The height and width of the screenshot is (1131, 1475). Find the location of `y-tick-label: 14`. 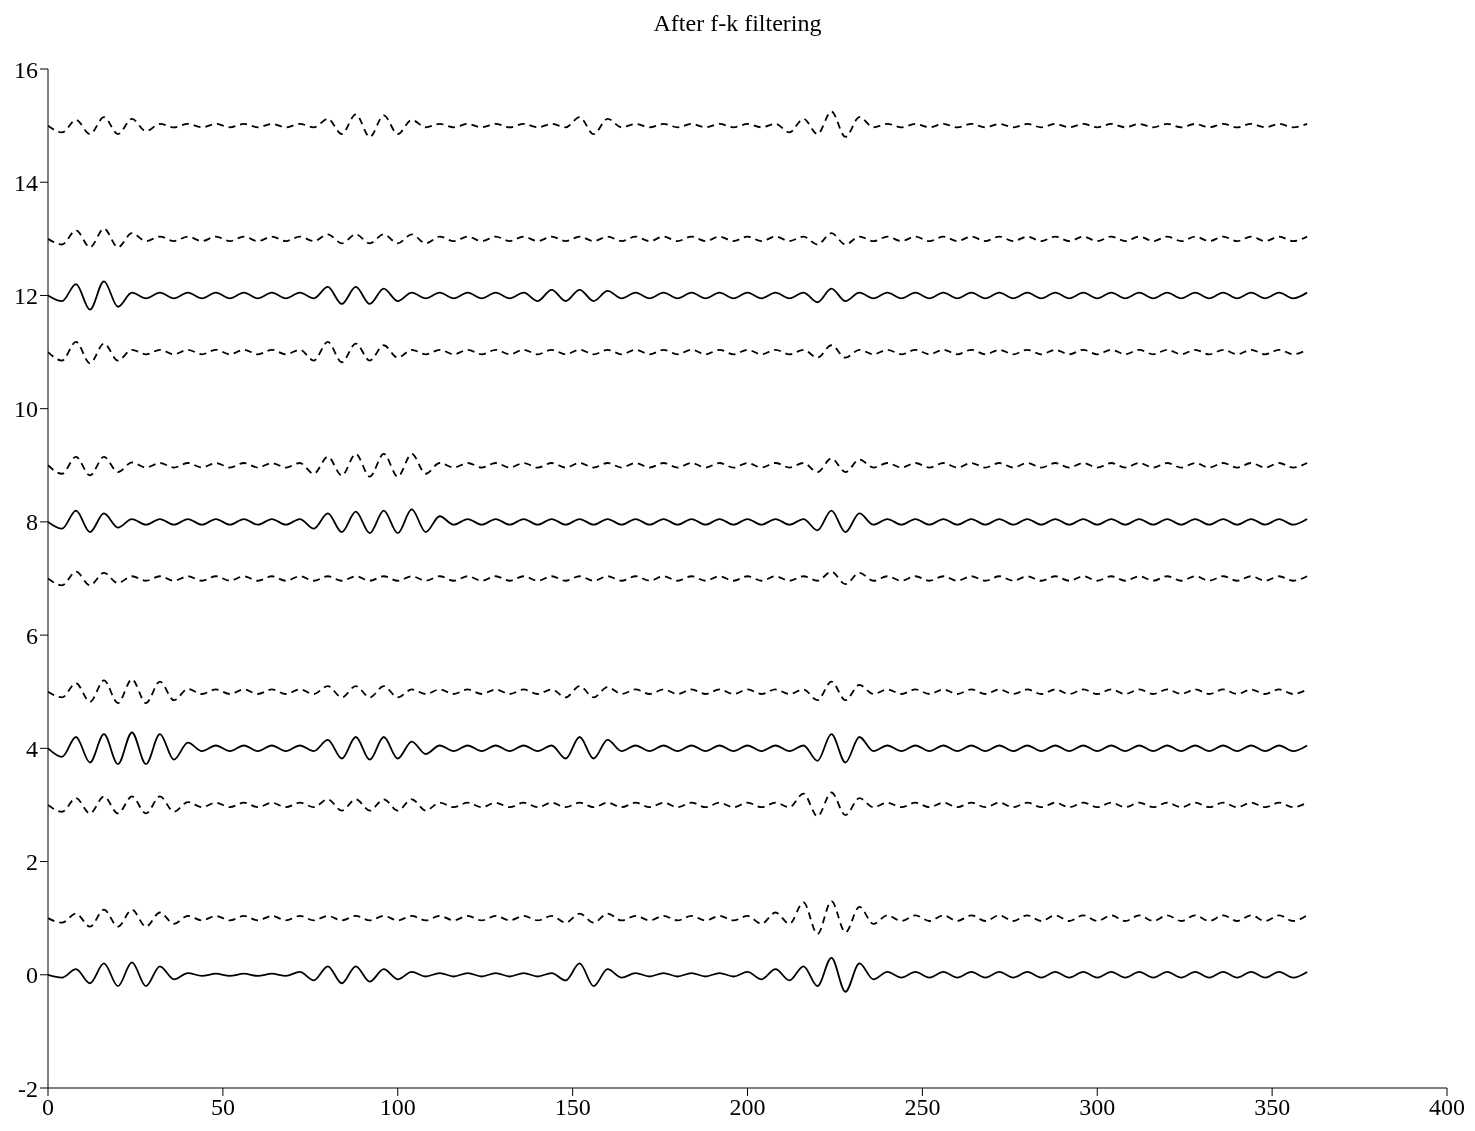

y-tick-label: 14 is located at coordinates (26, 182).